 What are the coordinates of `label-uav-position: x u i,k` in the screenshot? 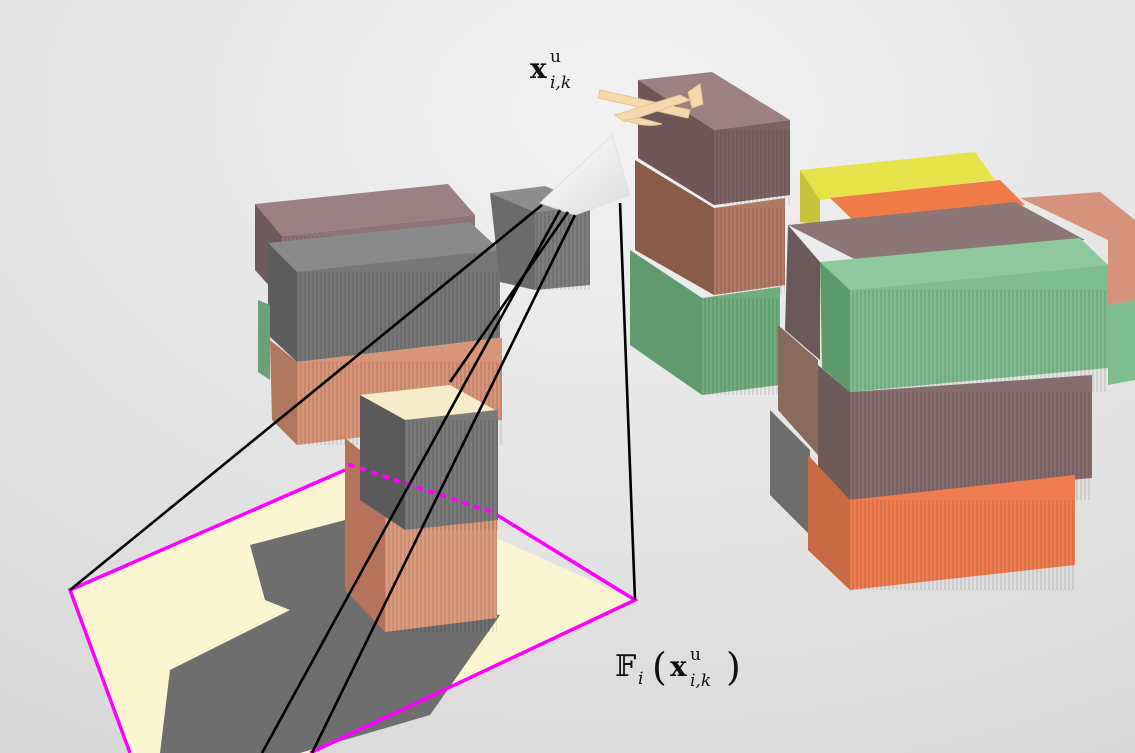 It's located at (550, 70).